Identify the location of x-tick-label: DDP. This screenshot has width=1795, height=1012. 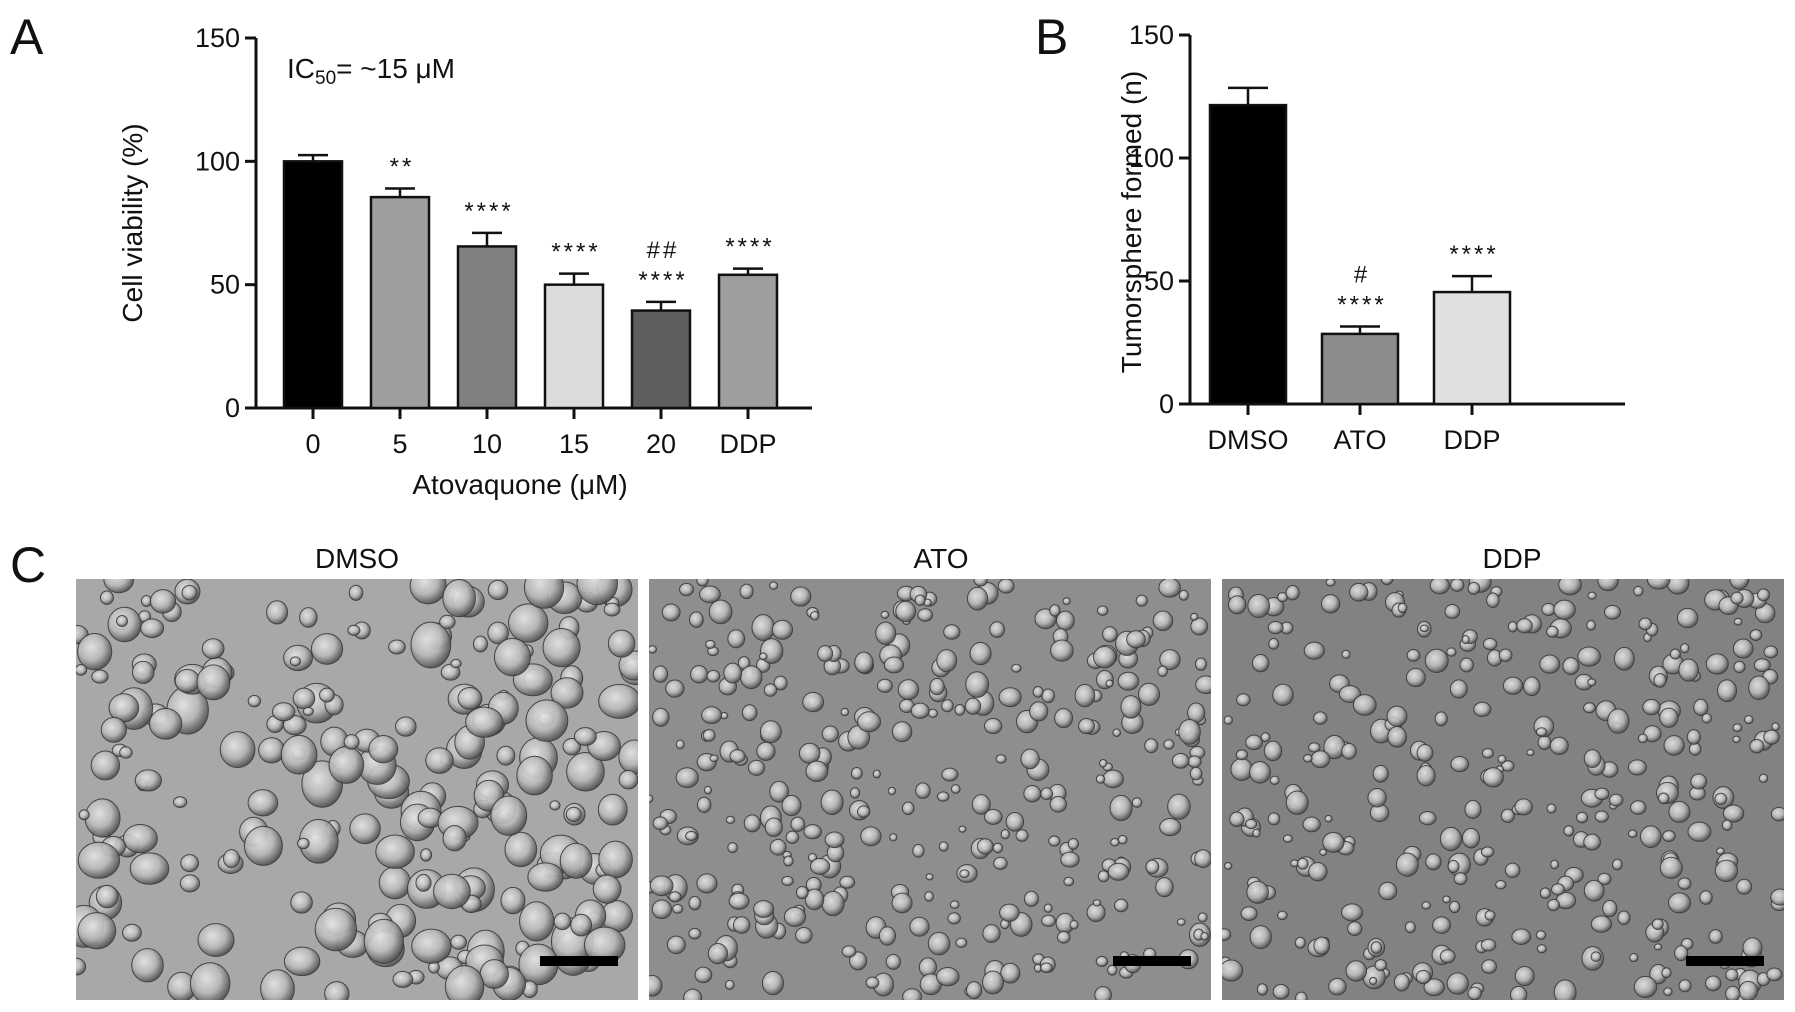
(747, 444).